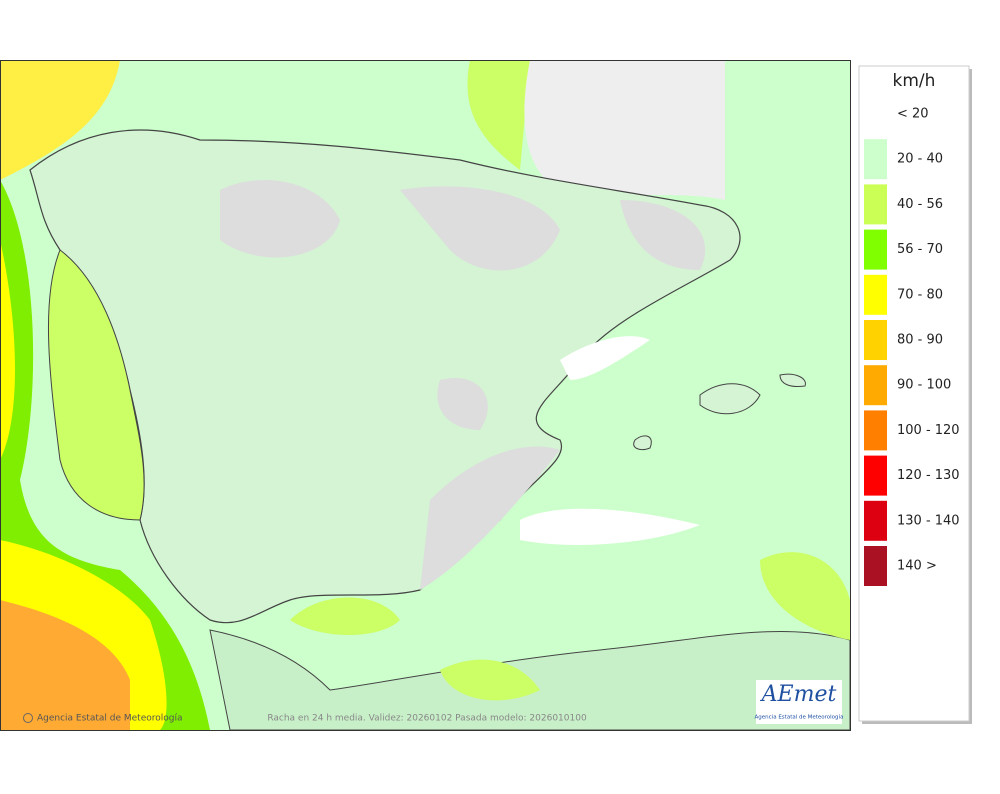  Describe the element at coordinates (920, 294) in the screenshot. I see `legend-label: 70 - 80` at that location.